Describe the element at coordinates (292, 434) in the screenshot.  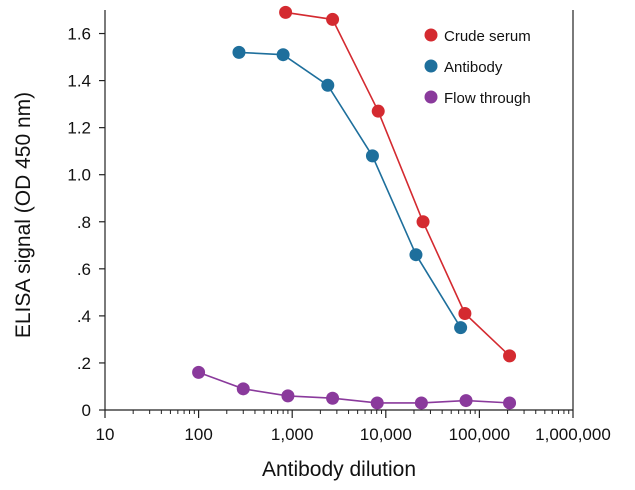
I see `x-tick-label: 1,000` at that location.